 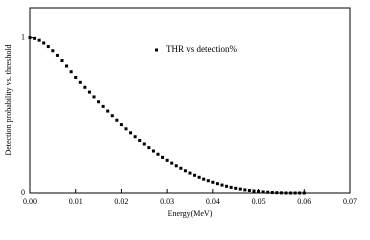 What do you see at coordinates (190, 213) in the screenshot?
I see `x-axis-title: Energy(MeV)` at bounding box center [190, 213].